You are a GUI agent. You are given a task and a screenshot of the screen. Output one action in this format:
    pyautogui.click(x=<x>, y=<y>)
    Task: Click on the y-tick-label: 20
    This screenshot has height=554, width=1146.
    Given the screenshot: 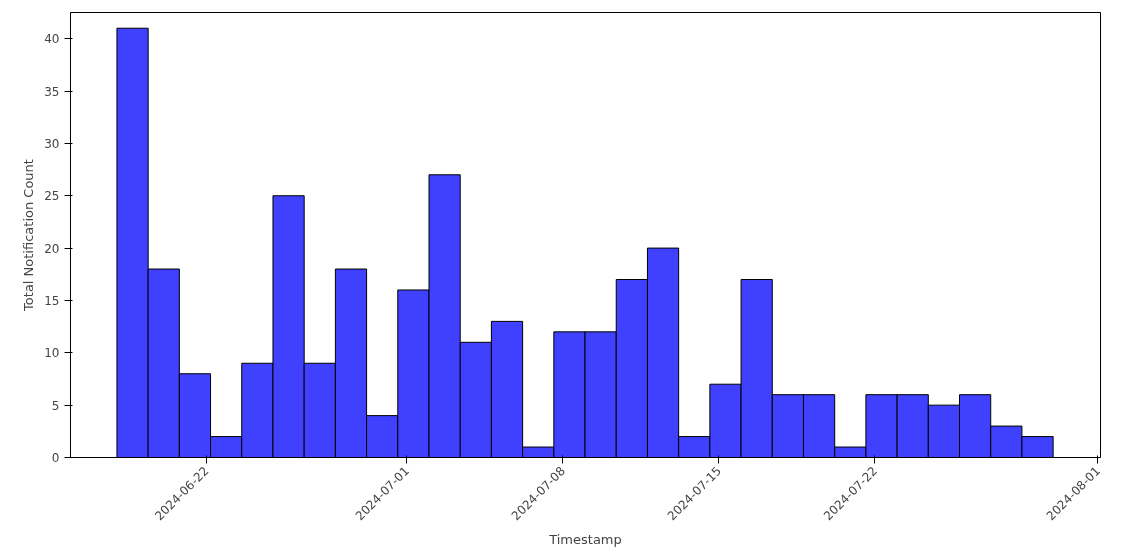 What is the action you would take?
    pyautogui.click(x=52, y=248)
    